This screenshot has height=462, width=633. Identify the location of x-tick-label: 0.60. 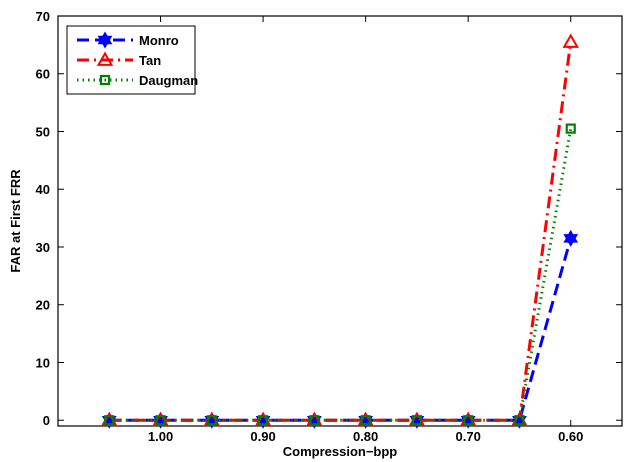
(570, 436).